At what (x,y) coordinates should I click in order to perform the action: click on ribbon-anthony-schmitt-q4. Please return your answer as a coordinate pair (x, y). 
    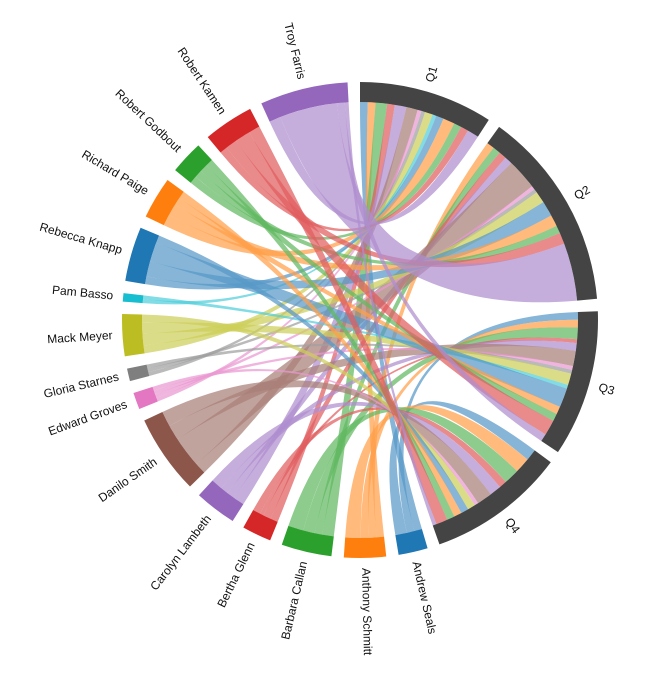
    Looking at the image, I should click on (436, 471).